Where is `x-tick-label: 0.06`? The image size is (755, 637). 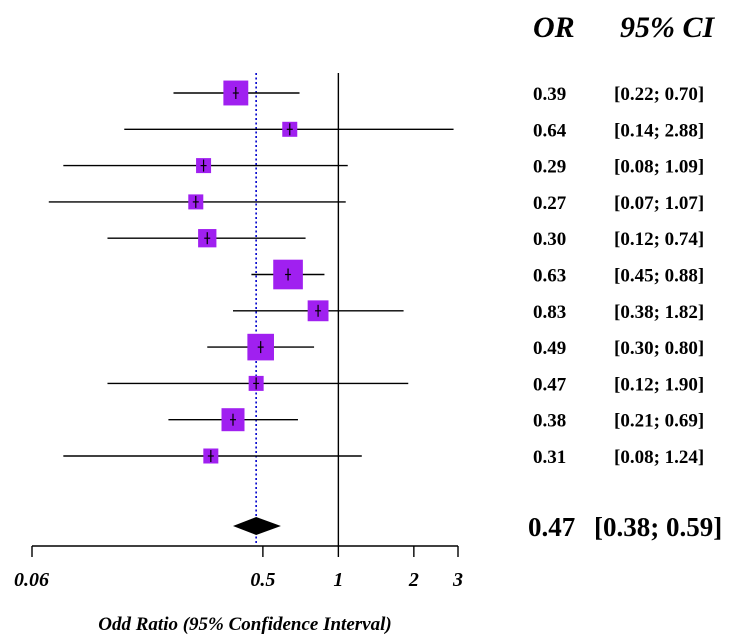
x-tick-label: 0.06 is located at coordinates (31, 580).